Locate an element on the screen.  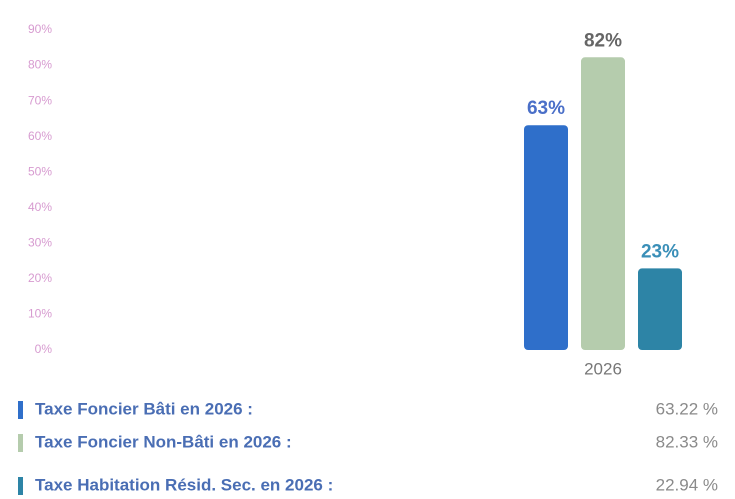
y-tick-label: 30% is located at coordinates (40, 243).